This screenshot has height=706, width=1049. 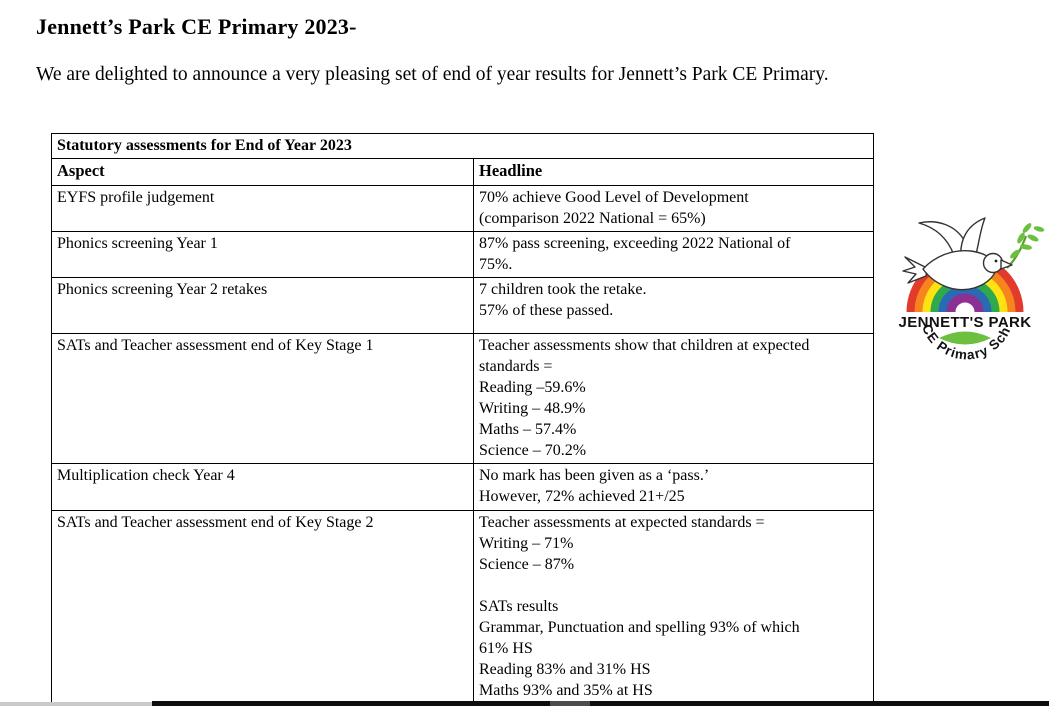 What do you see at coordinates (262, 172) in the screenshot?
I see `column-header-aspect: Aspect` at bounding box center [262, 172].